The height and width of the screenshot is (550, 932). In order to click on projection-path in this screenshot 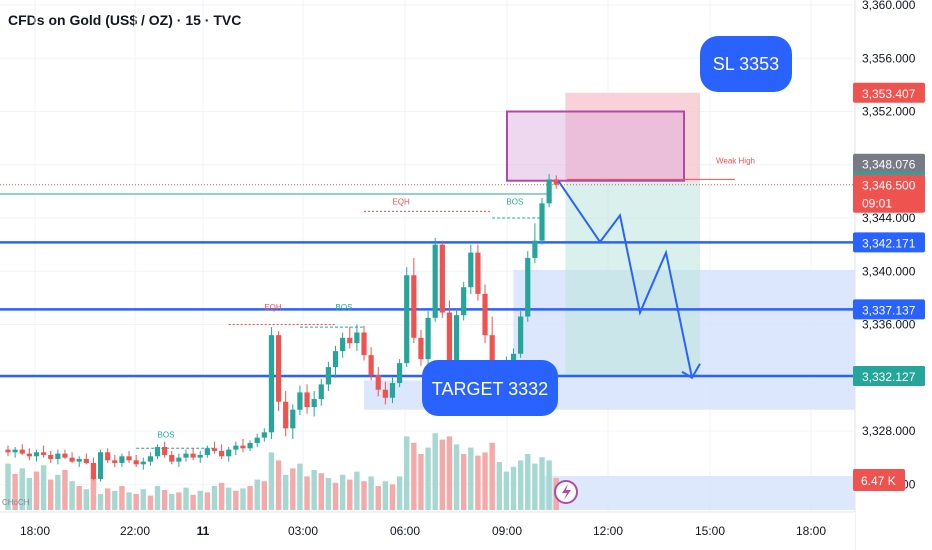, I will do `click(625, 279)`.